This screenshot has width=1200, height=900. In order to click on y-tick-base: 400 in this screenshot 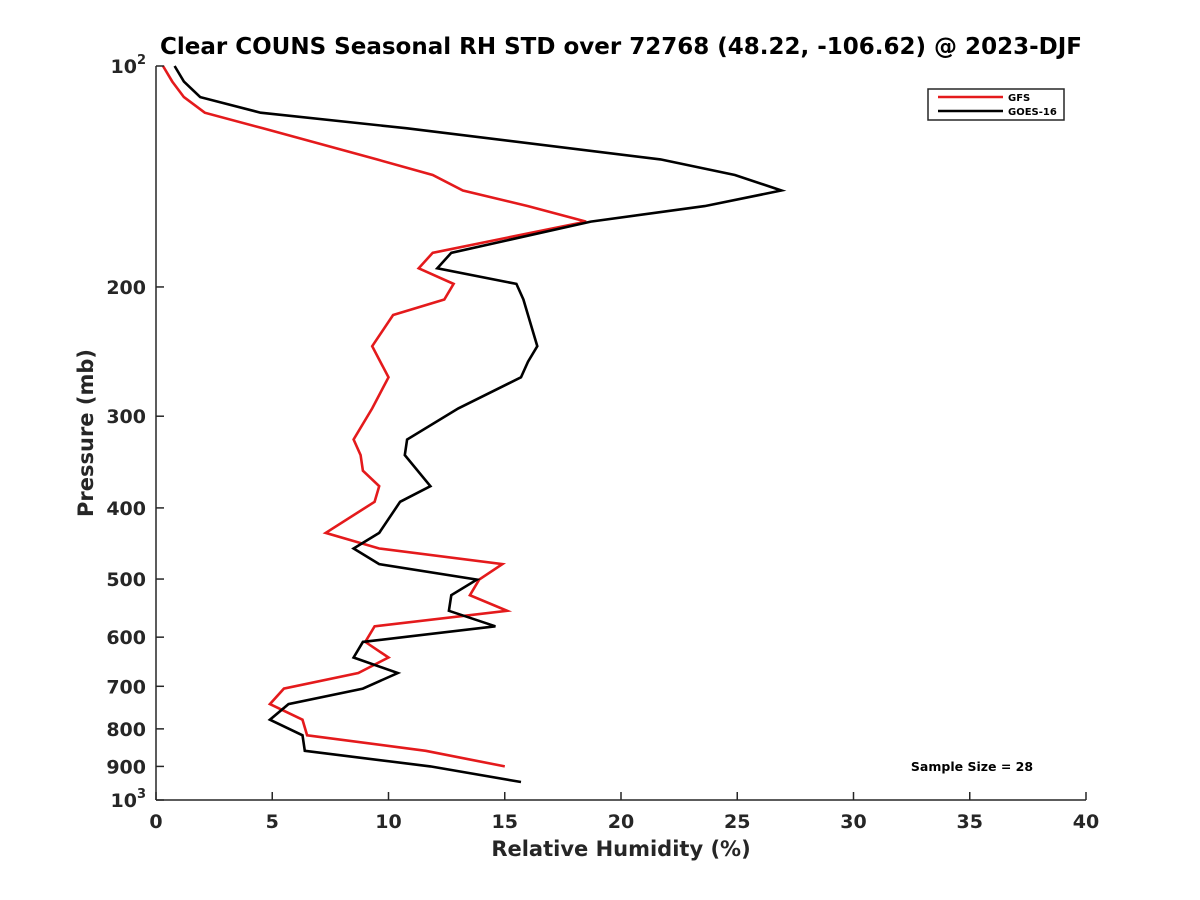, I will do `click(126, 509)`.